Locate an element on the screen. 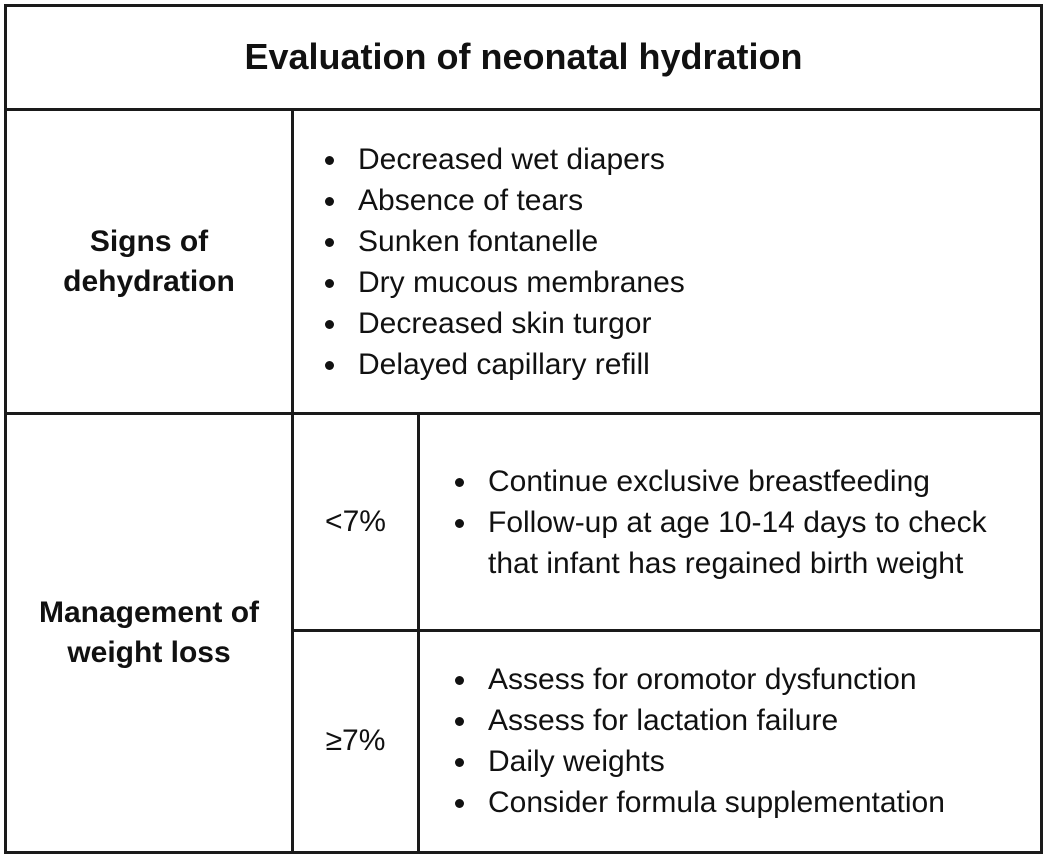 The height and width of the screenshot is (860, 1048). title-row: Evaluation of neonatal hydration is located at coordinates (523, 57).